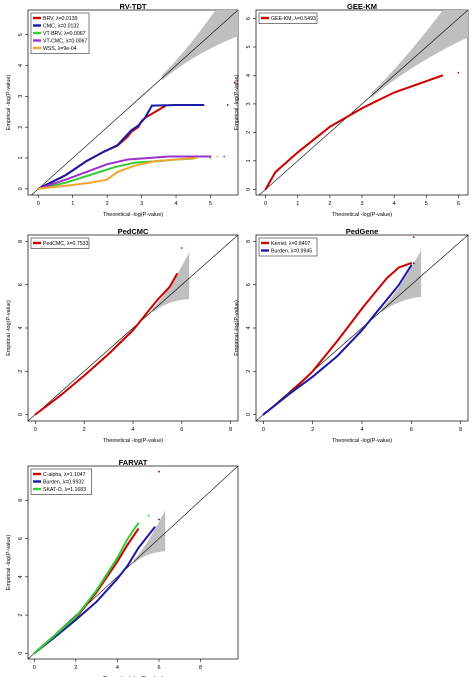 The width and height of the screenshot is (474, 677). Describe the element at coordinates (66, 244) in the screenshot. I see `legend-label: PedCMC, λ=0.7533` at that location.